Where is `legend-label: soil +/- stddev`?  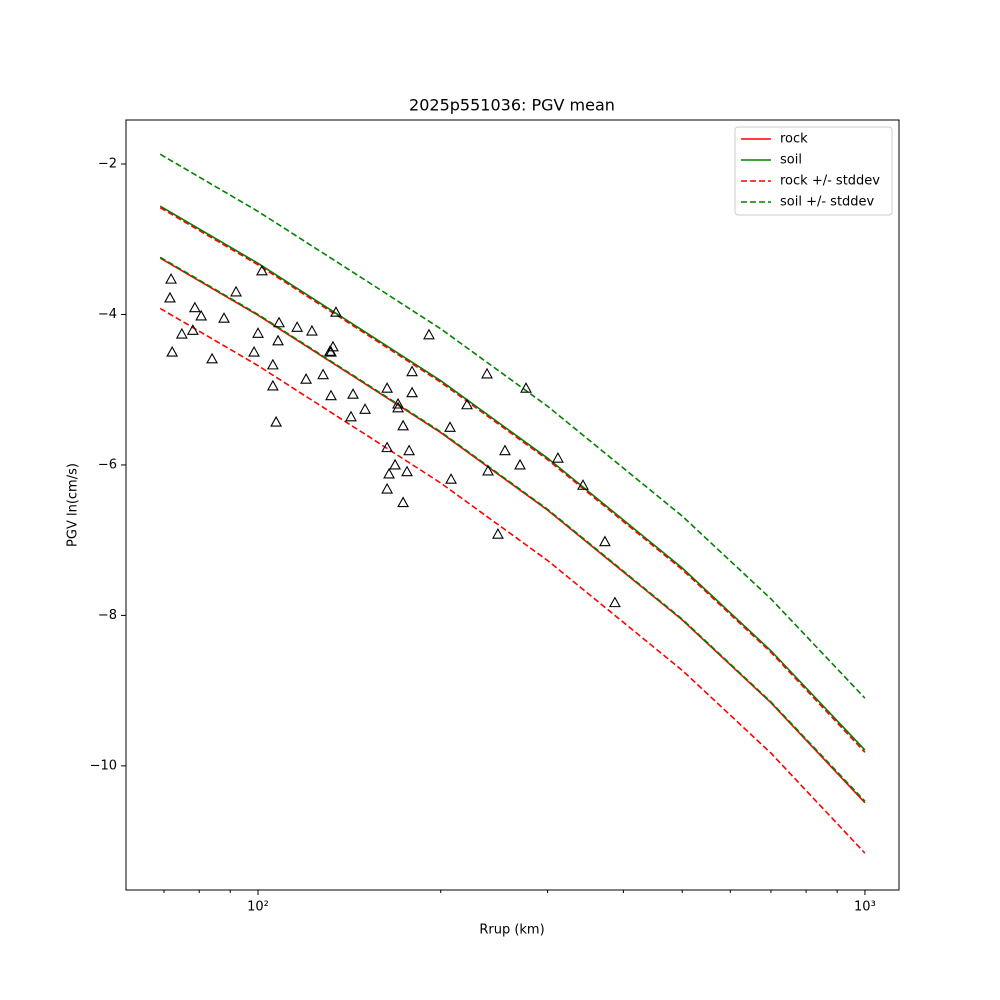
legend-label: soil +/- stddev is located at coordinates (827, 202).